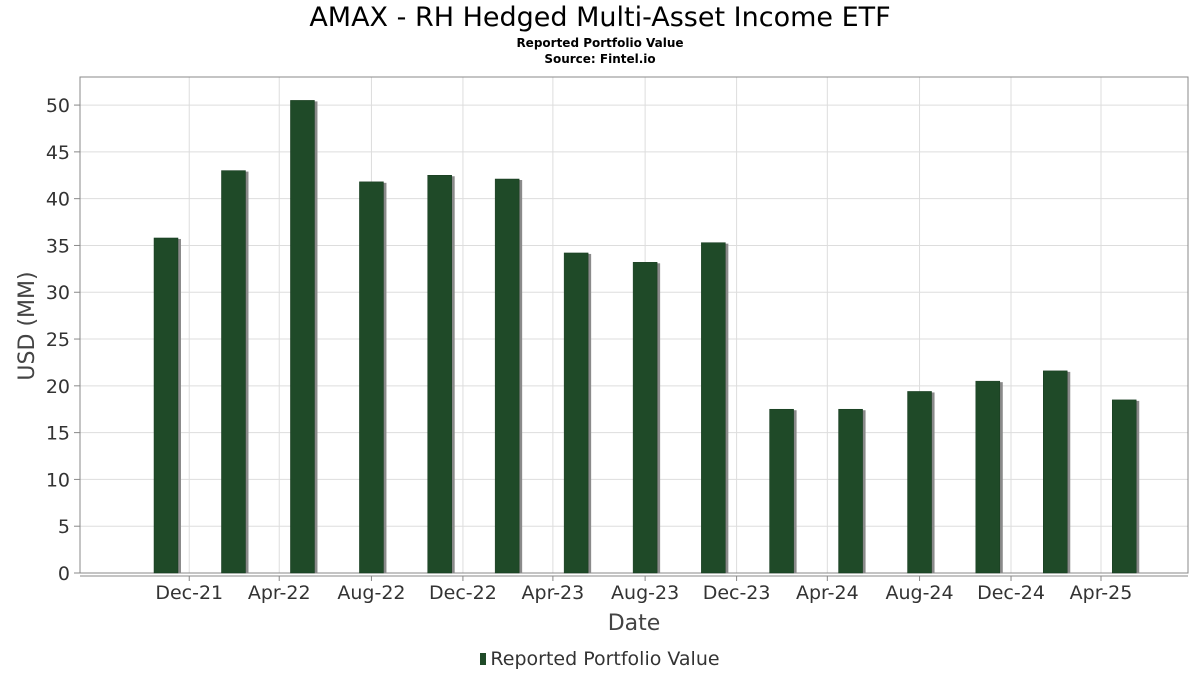  I want to click on legend-label: Reported Portfolio Value, so click(605, 659).